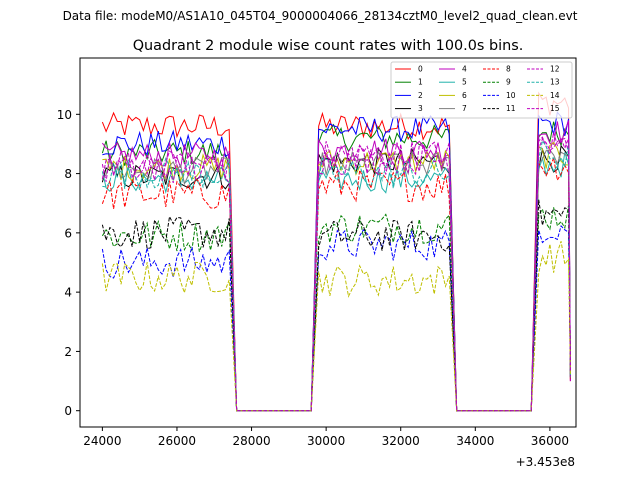 This screenshot has height=480, width=640. I want to click on y-tick-label: 8, so click(68, 174).